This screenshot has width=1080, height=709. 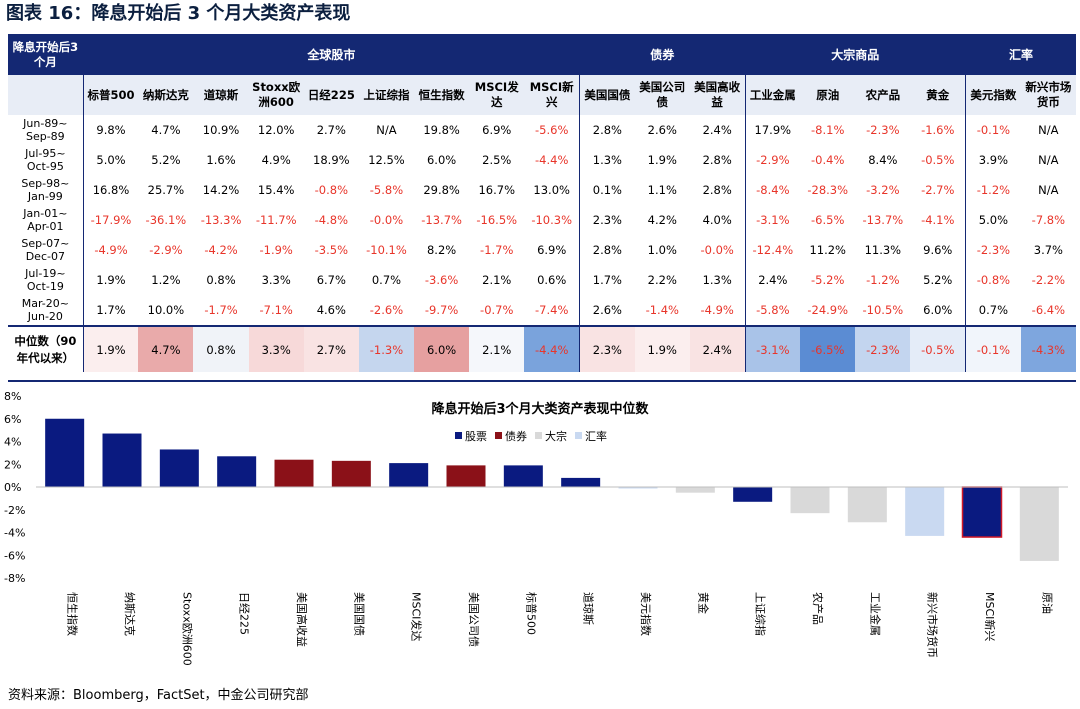 I want to click on category-label: 原油, so click(x=1047, y=603).